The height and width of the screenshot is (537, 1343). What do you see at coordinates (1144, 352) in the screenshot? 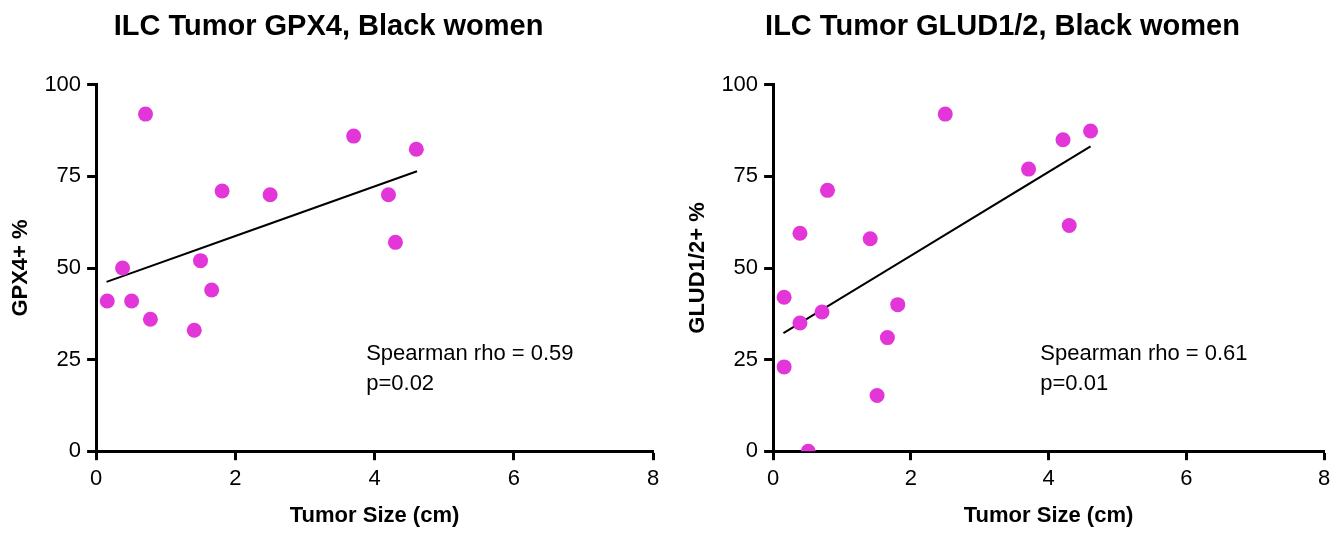
I see `annotation: Spearman rho = 0.61` at bounding box center [1144, 352].